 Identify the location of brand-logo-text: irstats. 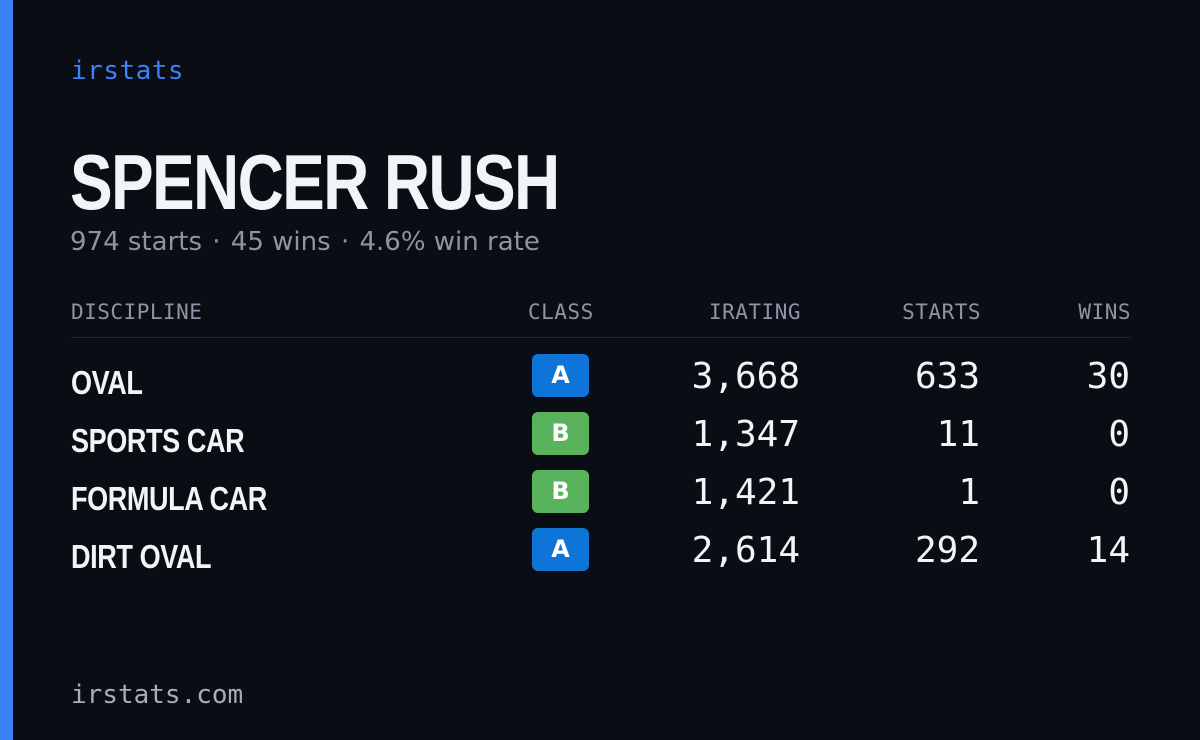
(128, 71).